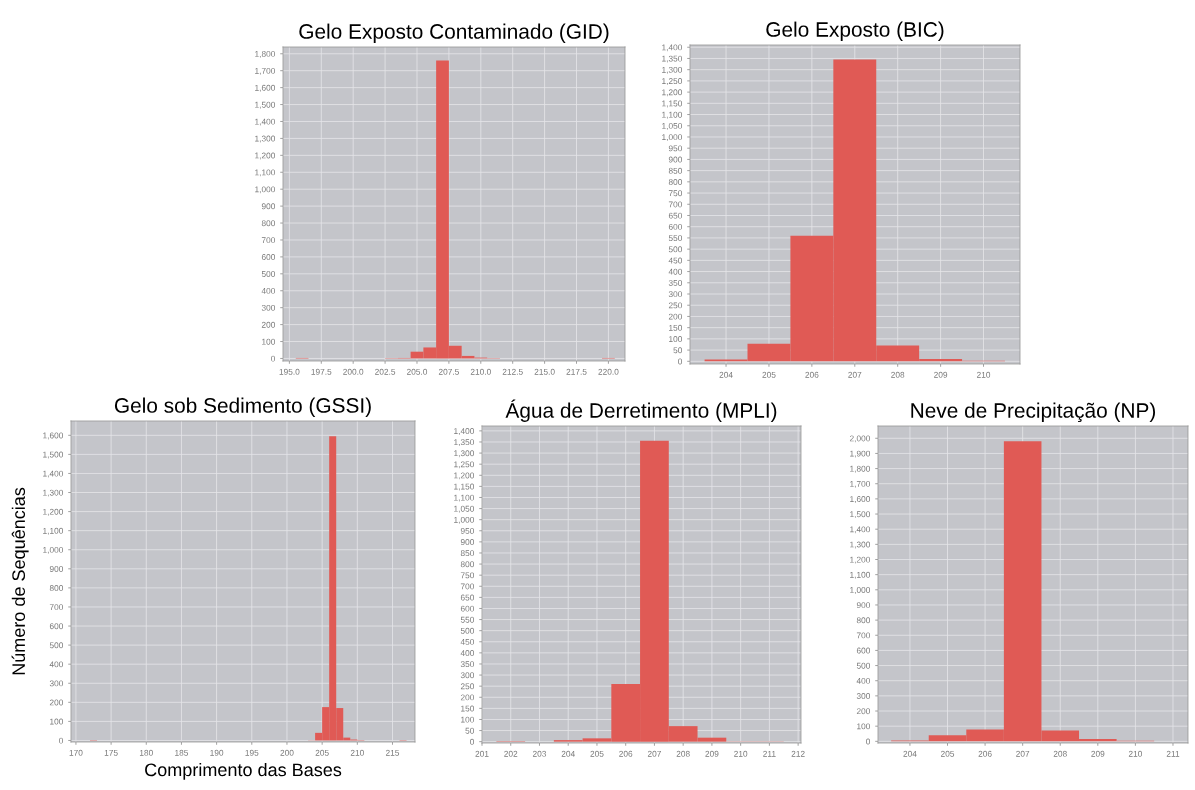 Image resolution: width=1195 pixels, height=790 pixels. Describe the element at coordinates (798, 753) in the screenshot. I see `x-tick-label: 212` at that location.